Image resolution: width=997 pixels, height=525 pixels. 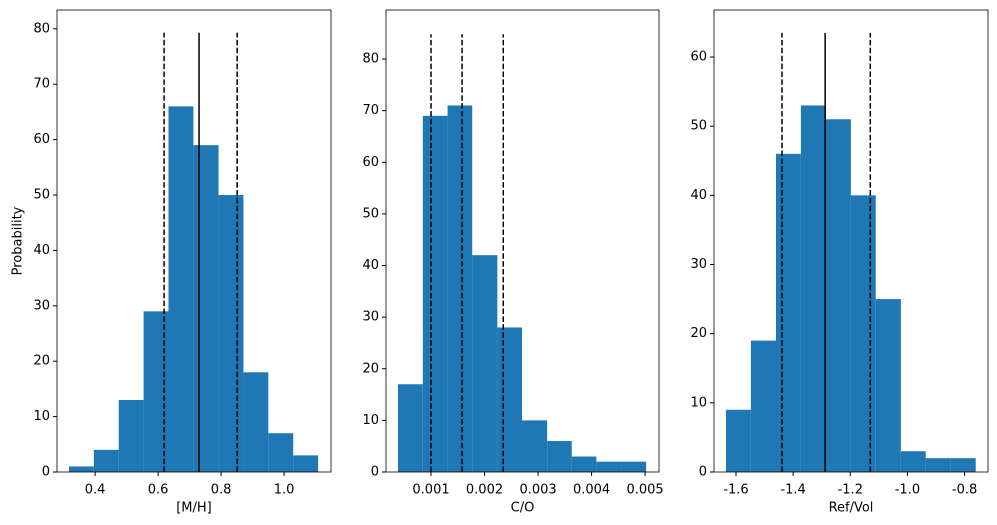 I want to click on x-tick-label: 0.004, so click(x=591, y=490).